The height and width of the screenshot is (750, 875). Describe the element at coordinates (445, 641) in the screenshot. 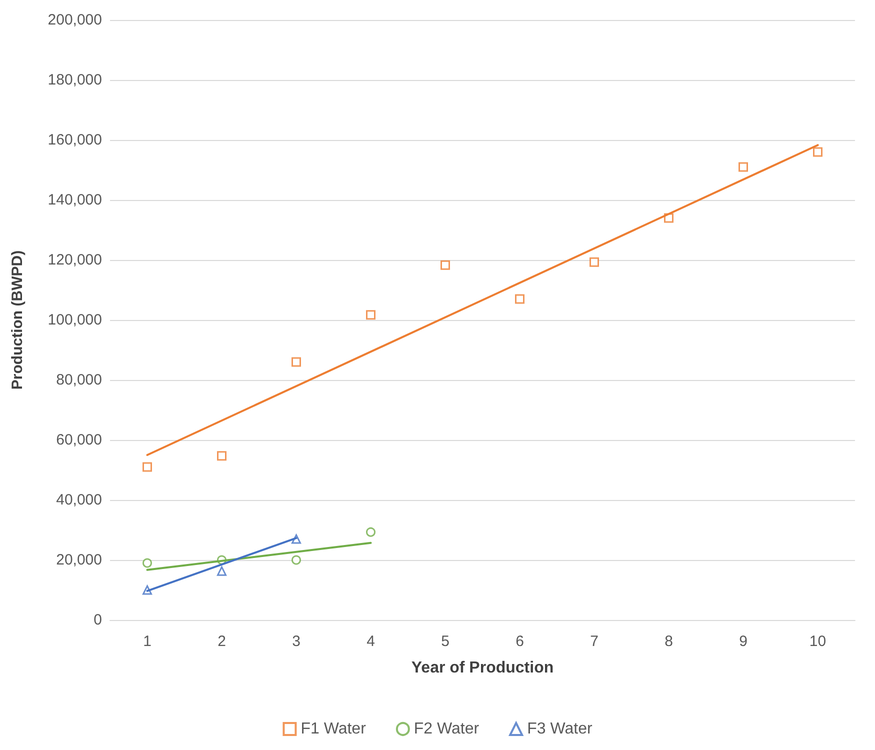

I see `x-tick-label: 5` at that location.